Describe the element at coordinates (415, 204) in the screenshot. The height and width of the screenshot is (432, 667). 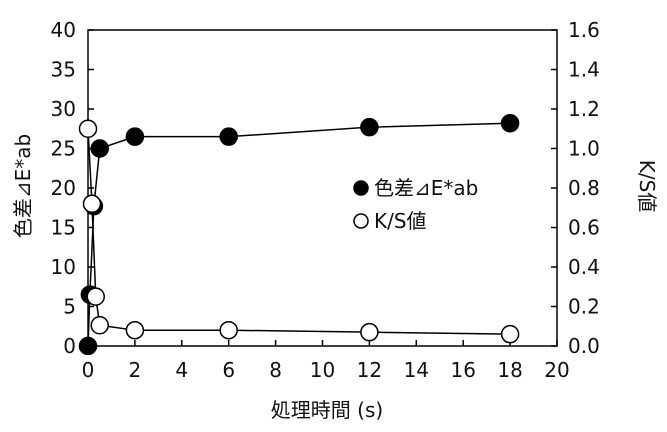
I see `legend: 色差⊿E*ab K/S値` at that location.